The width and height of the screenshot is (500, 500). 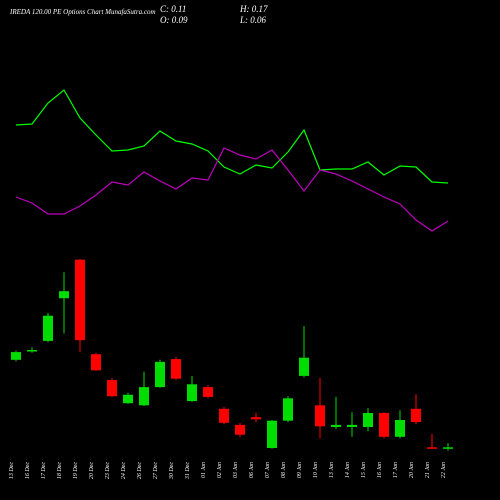 What do you see at coordinates (123, 470) in the screenshot?
I see `x-tick-label: 24 Dec` at bounding box center [123, 470].